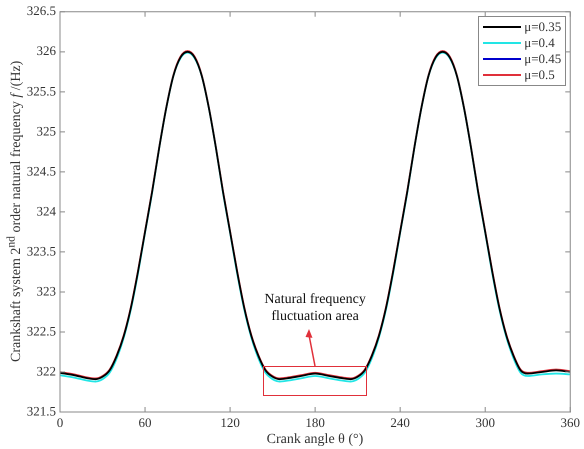 The height and width of the screenshot is (449, 584). What do you see at coordinates (400, 422) in the screenshot?
I see `x-tick-label: 240` at bounding box center [400, 422].